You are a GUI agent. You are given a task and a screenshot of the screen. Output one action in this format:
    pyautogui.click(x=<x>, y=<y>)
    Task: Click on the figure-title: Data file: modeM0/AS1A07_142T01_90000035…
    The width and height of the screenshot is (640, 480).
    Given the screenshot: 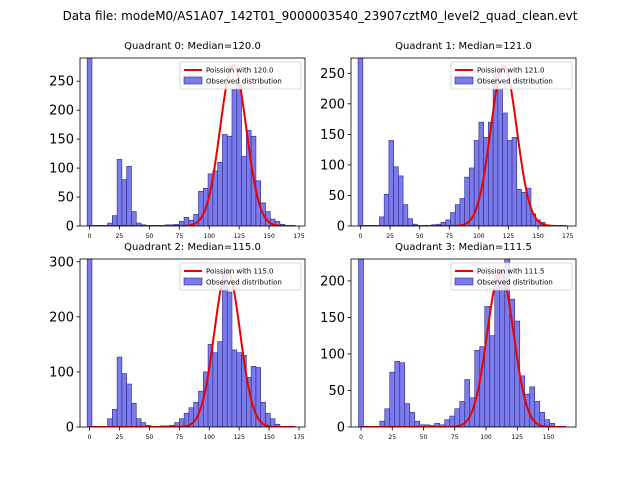 What is the action you would take?
    pyautogui.click(x=320, y=16)
    